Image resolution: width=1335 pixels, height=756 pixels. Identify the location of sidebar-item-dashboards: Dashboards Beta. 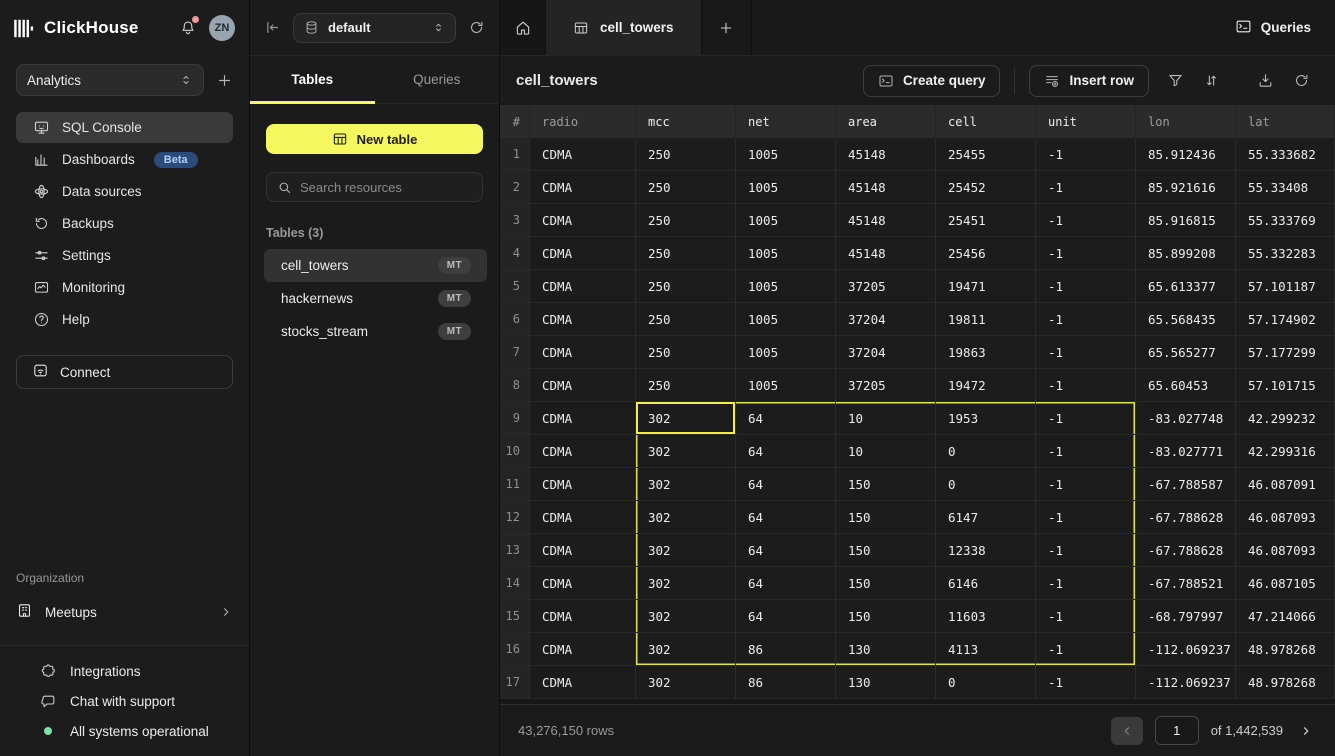
(124, 159).